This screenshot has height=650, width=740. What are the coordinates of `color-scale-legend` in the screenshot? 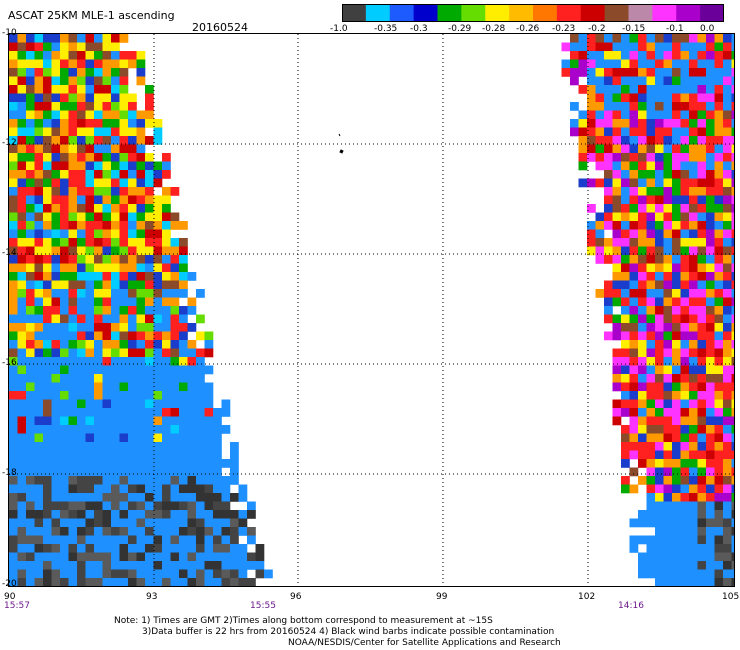 It's located at (533, 13).